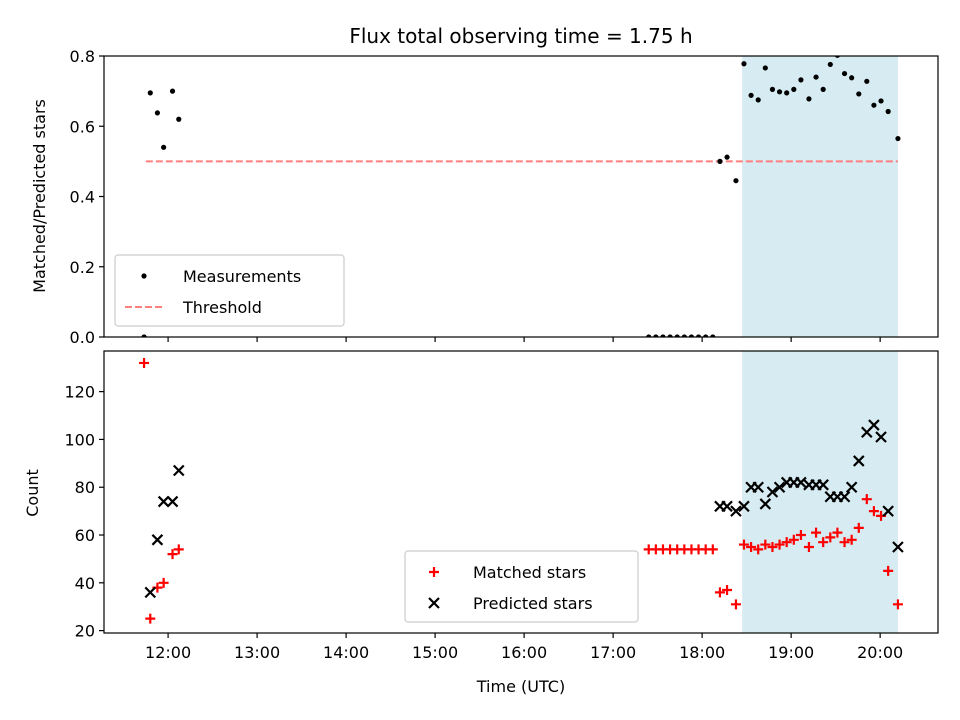  What do you see at coordinates (168, 652) in the screenshot?
I see `x-tick-label: 12:00` at bounding box center [168, 652].